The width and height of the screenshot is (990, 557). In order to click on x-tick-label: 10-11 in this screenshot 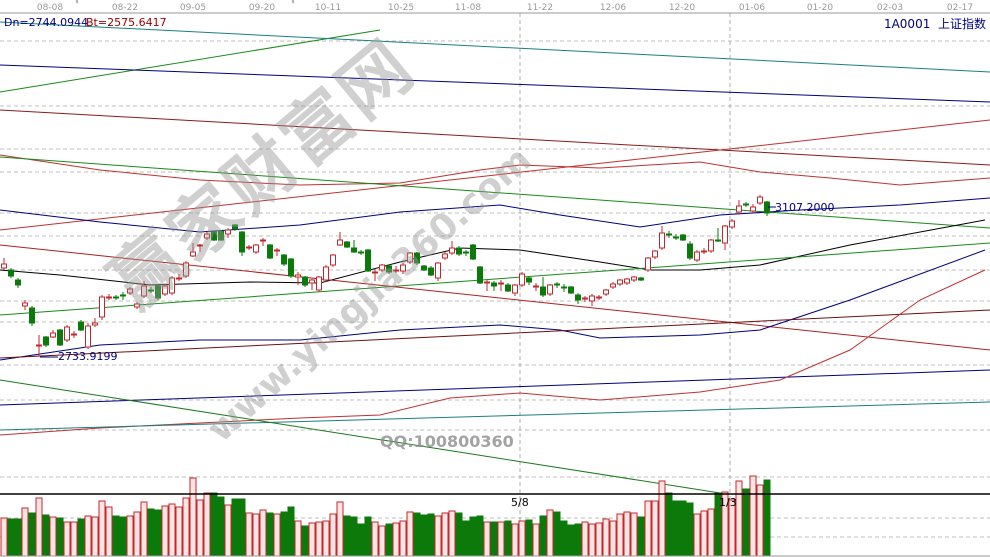, I will do `click(328, 8)`.